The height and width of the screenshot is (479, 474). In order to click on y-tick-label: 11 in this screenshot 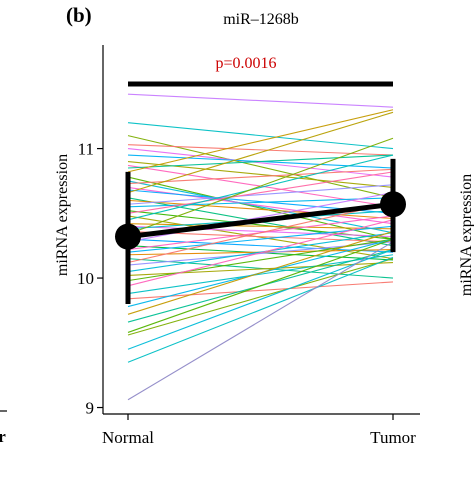, I will do `click(86, 149)`.